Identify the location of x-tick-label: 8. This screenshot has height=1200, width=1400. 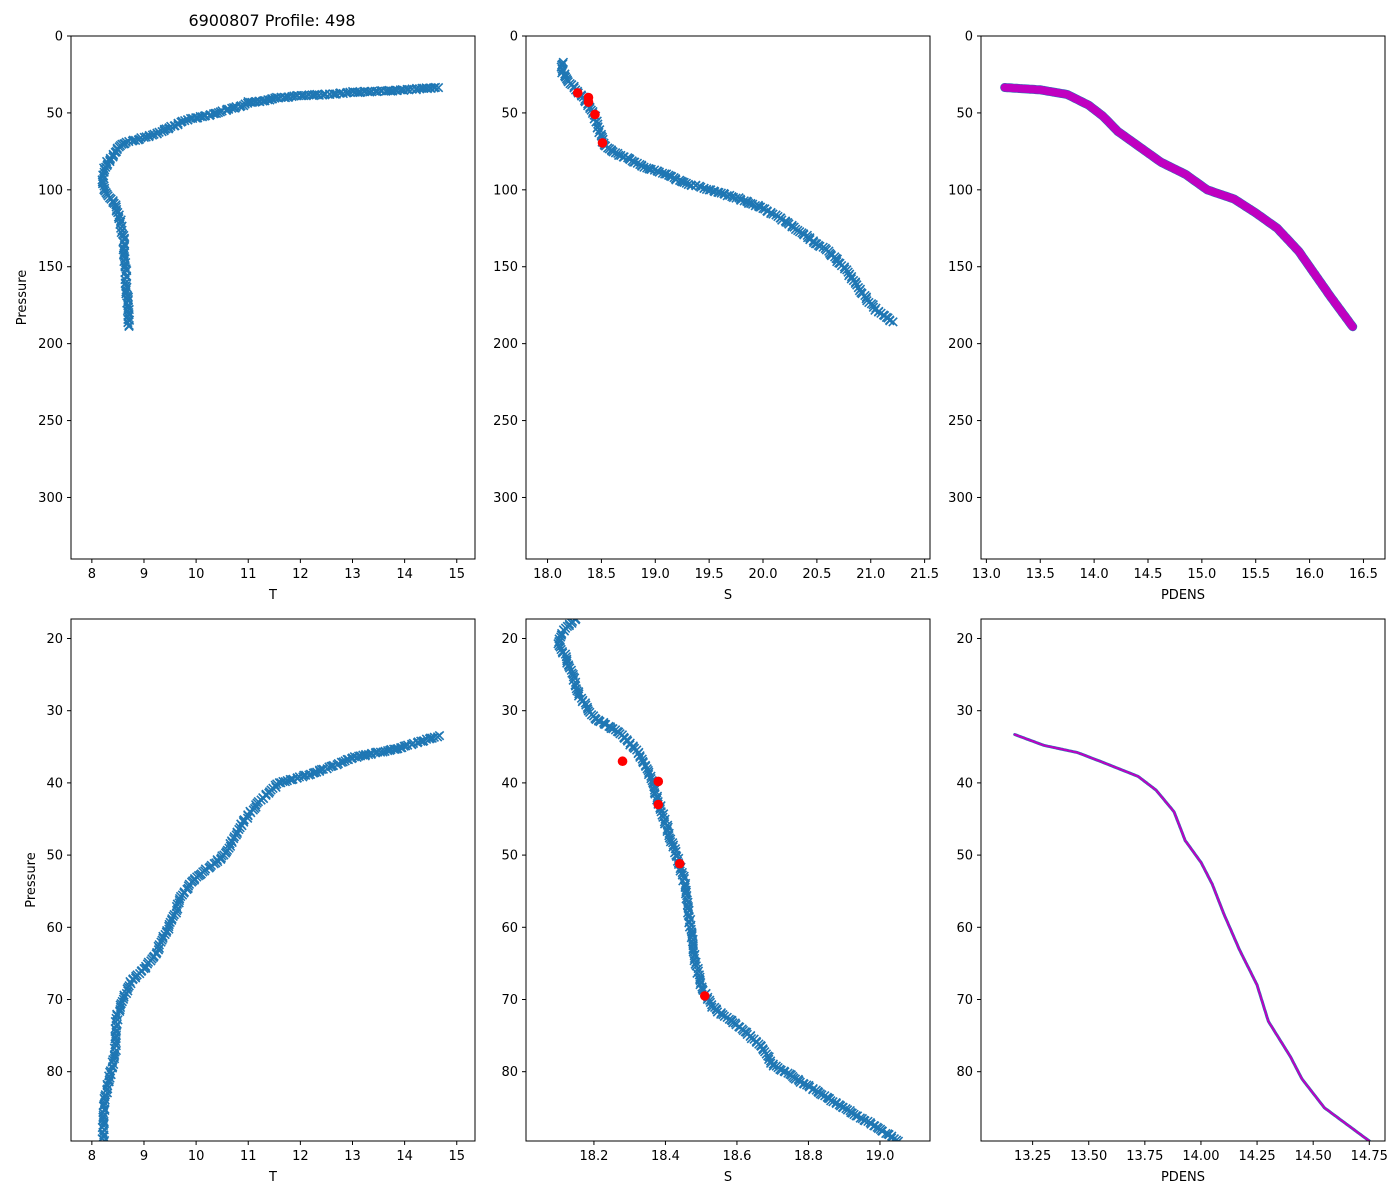
(92, 1156).